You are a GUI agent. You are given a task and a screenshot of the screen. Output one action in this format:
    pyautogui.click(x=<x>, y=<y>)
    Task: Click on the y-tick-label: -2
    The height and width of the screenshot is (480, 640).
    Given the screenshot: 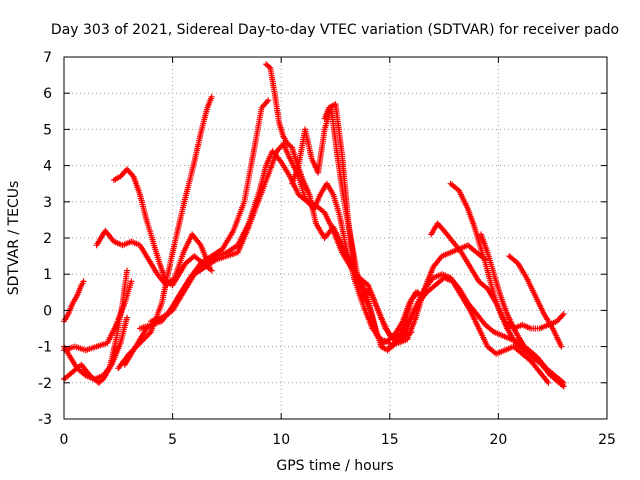 What is the action you would take?
    pyautogui.click(x=45, y=384)
    